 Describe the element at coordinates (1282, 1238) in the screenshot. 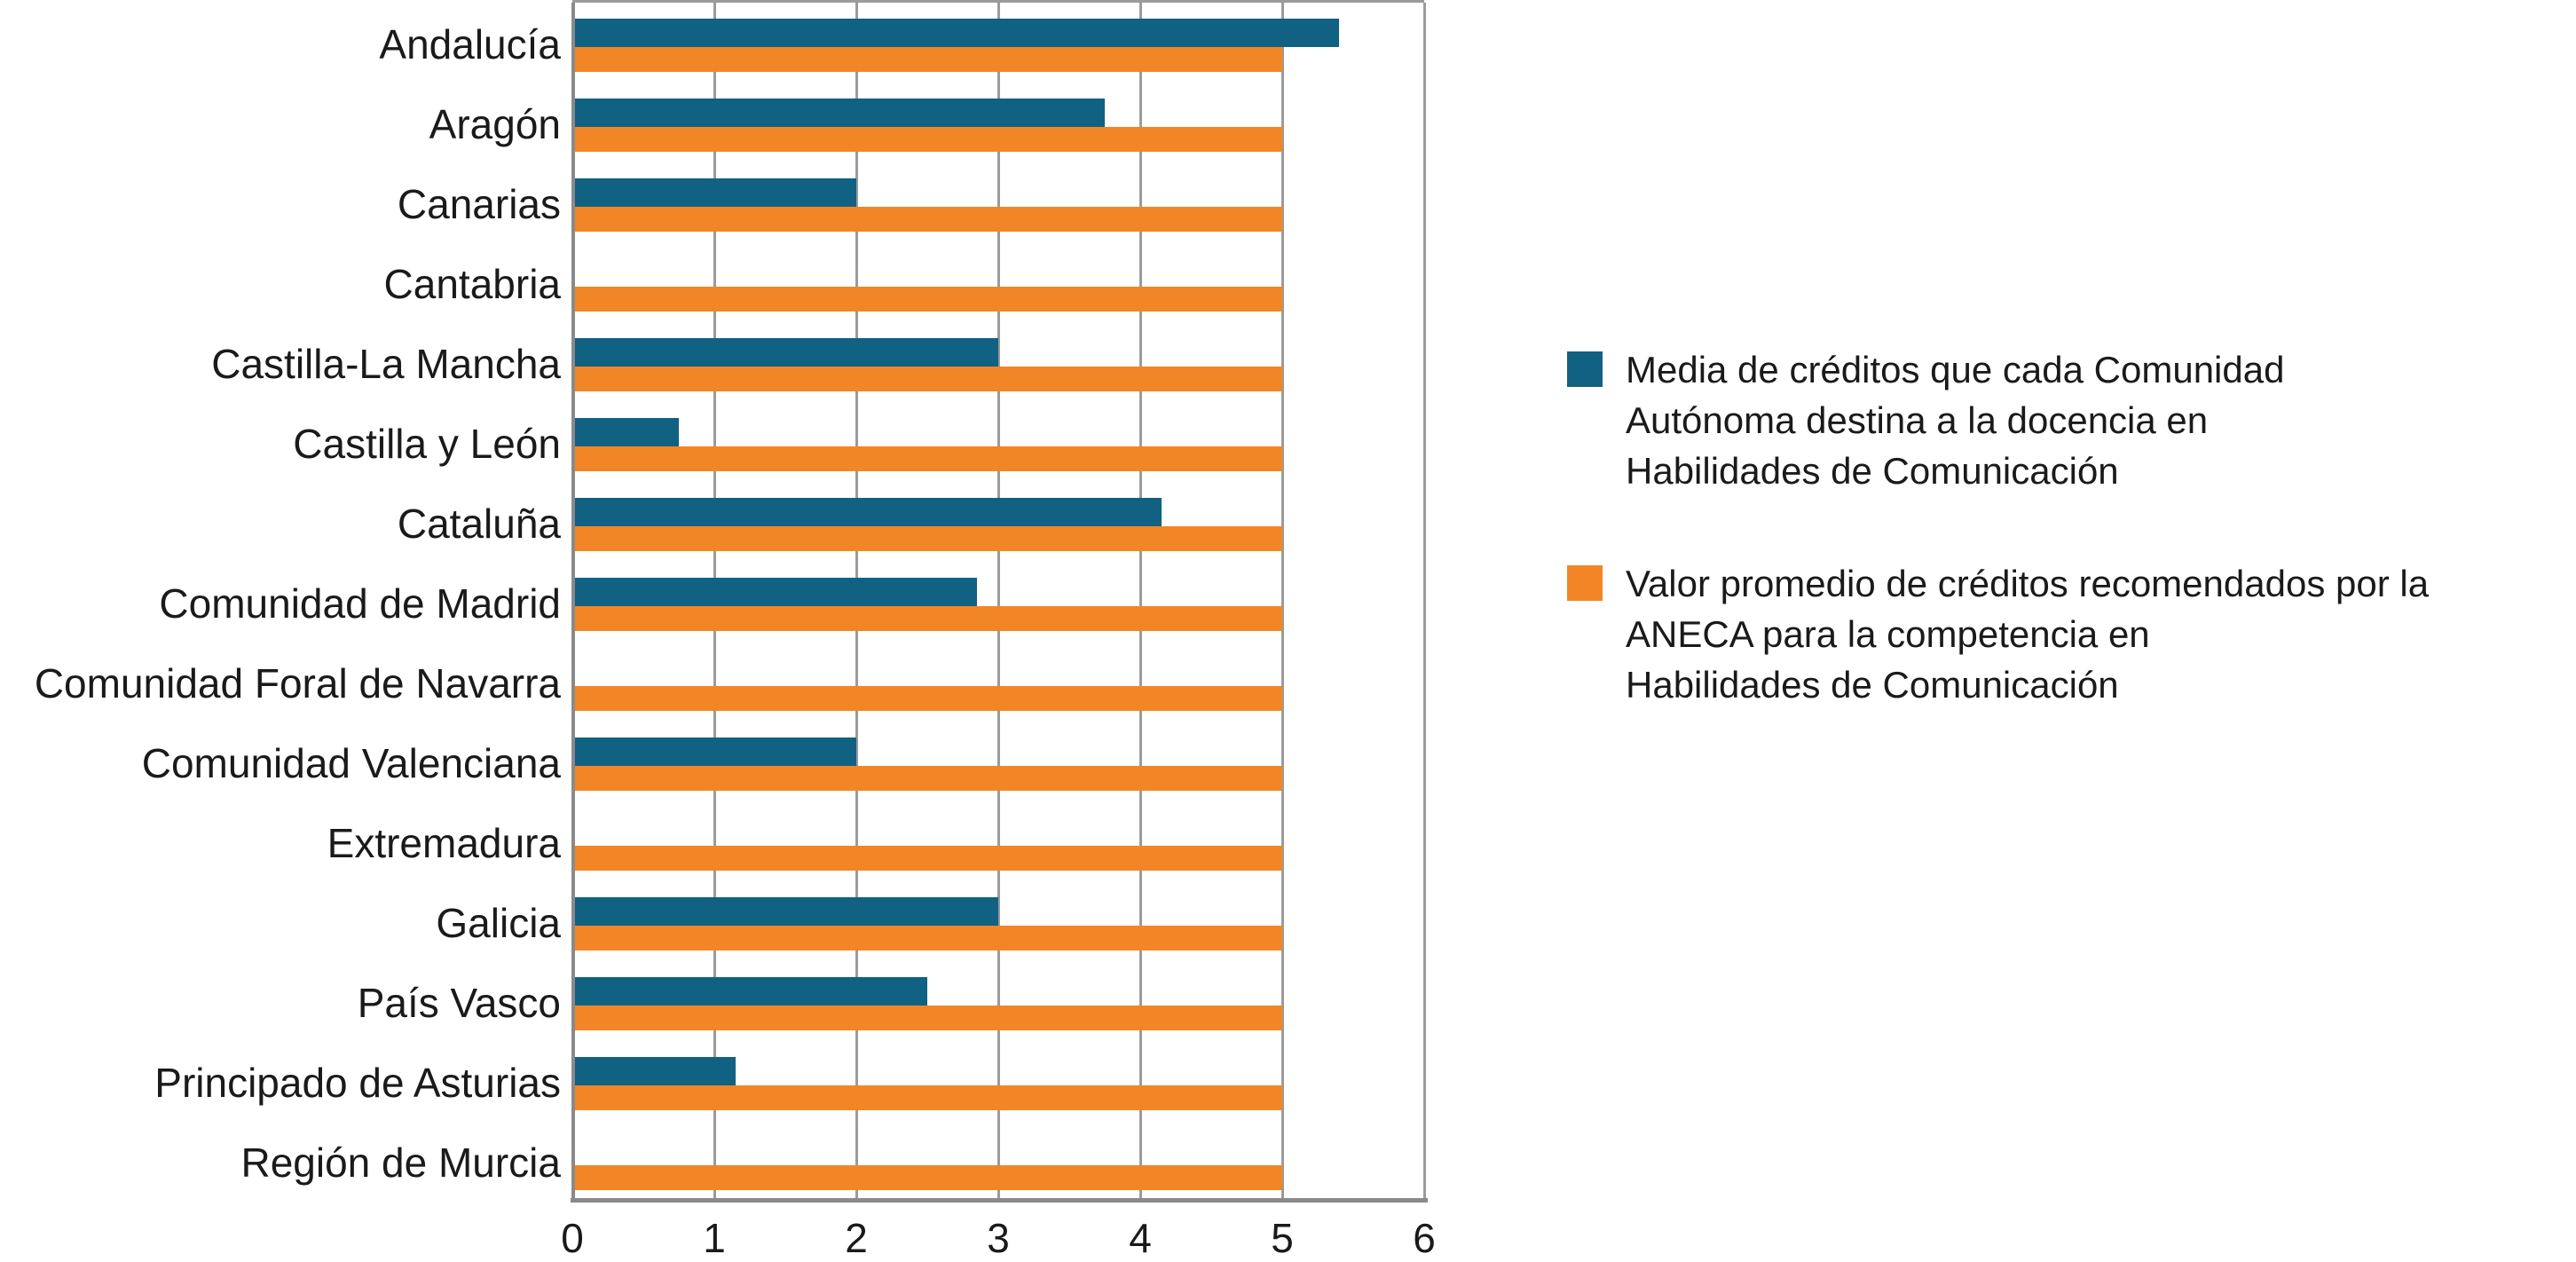

I see `x-tick-label: 5` at that location.